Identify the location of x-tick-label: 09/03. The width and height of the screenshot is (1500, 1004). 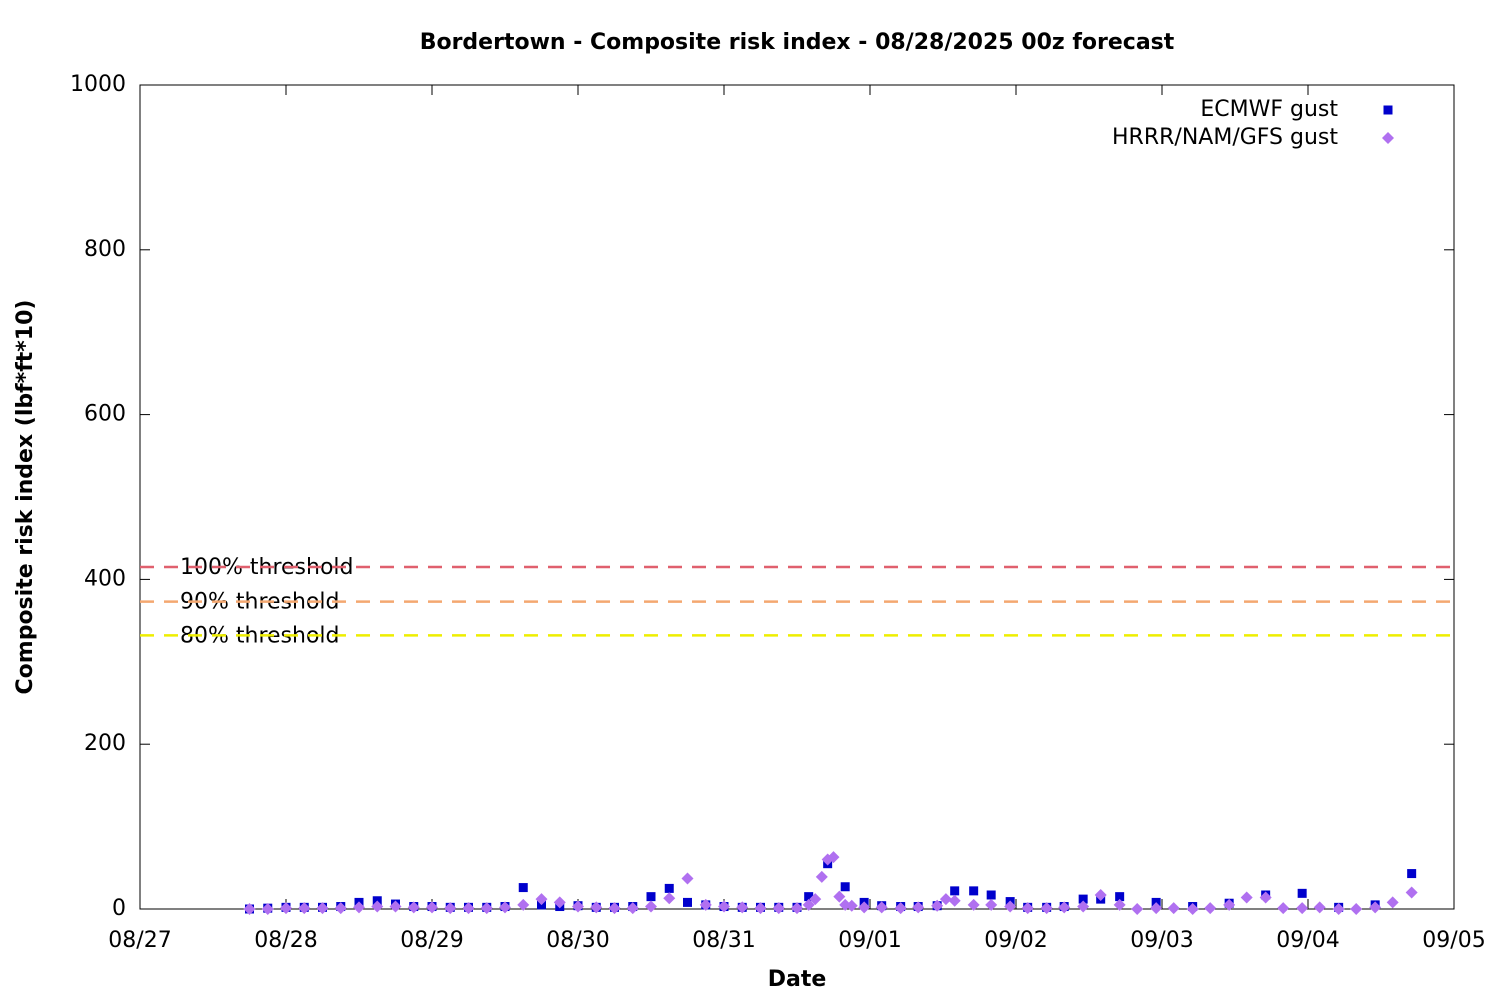
(1161, 940).